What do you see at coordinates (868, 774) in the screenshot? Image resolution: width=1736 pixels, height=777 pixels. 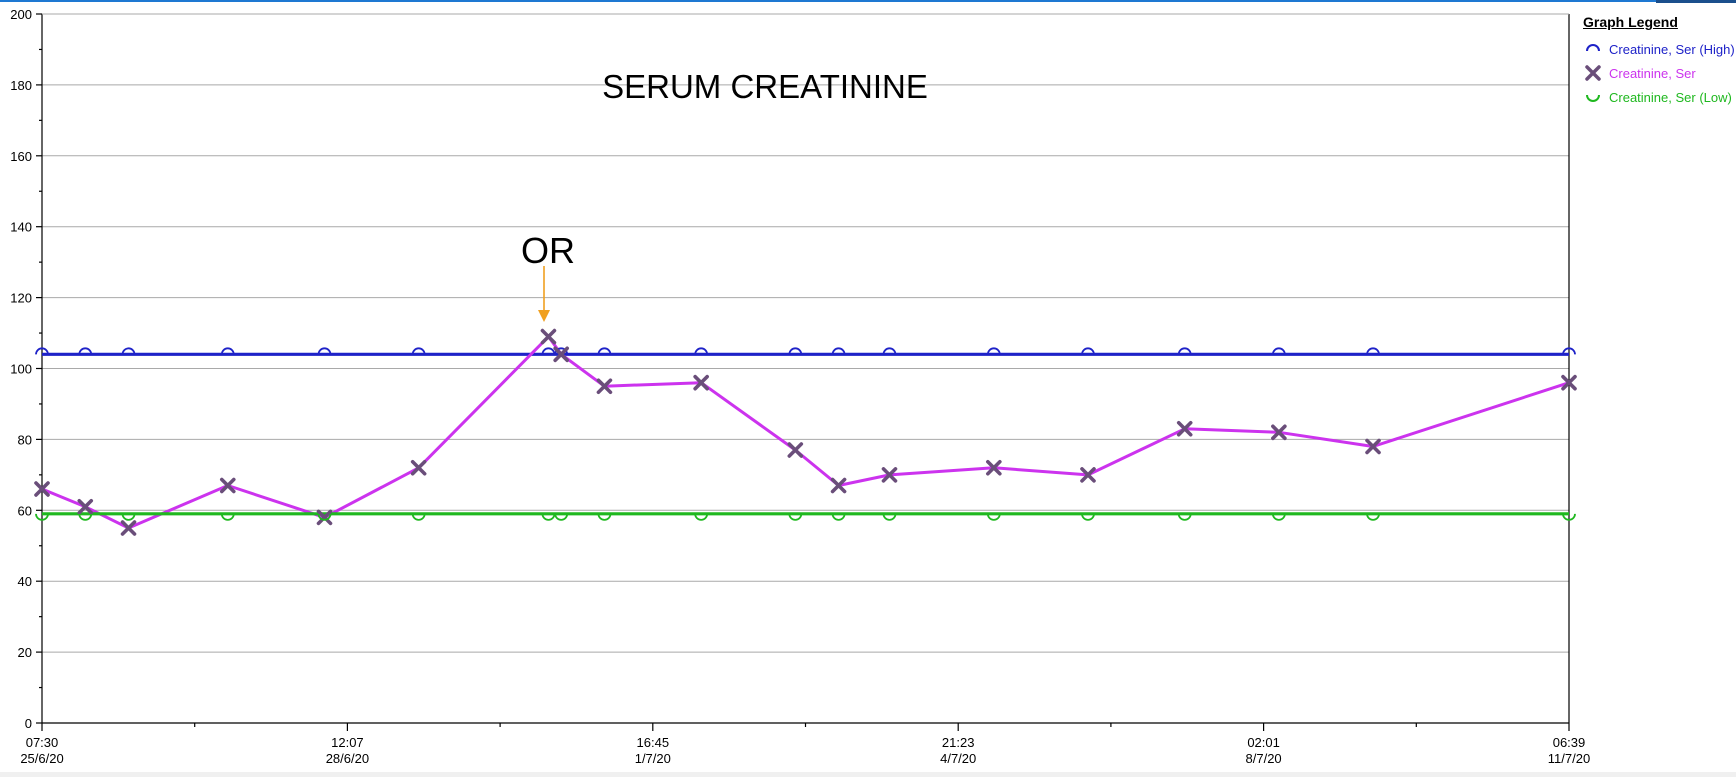 I see `window-bottom-strip` at bounding box center [868, 774].